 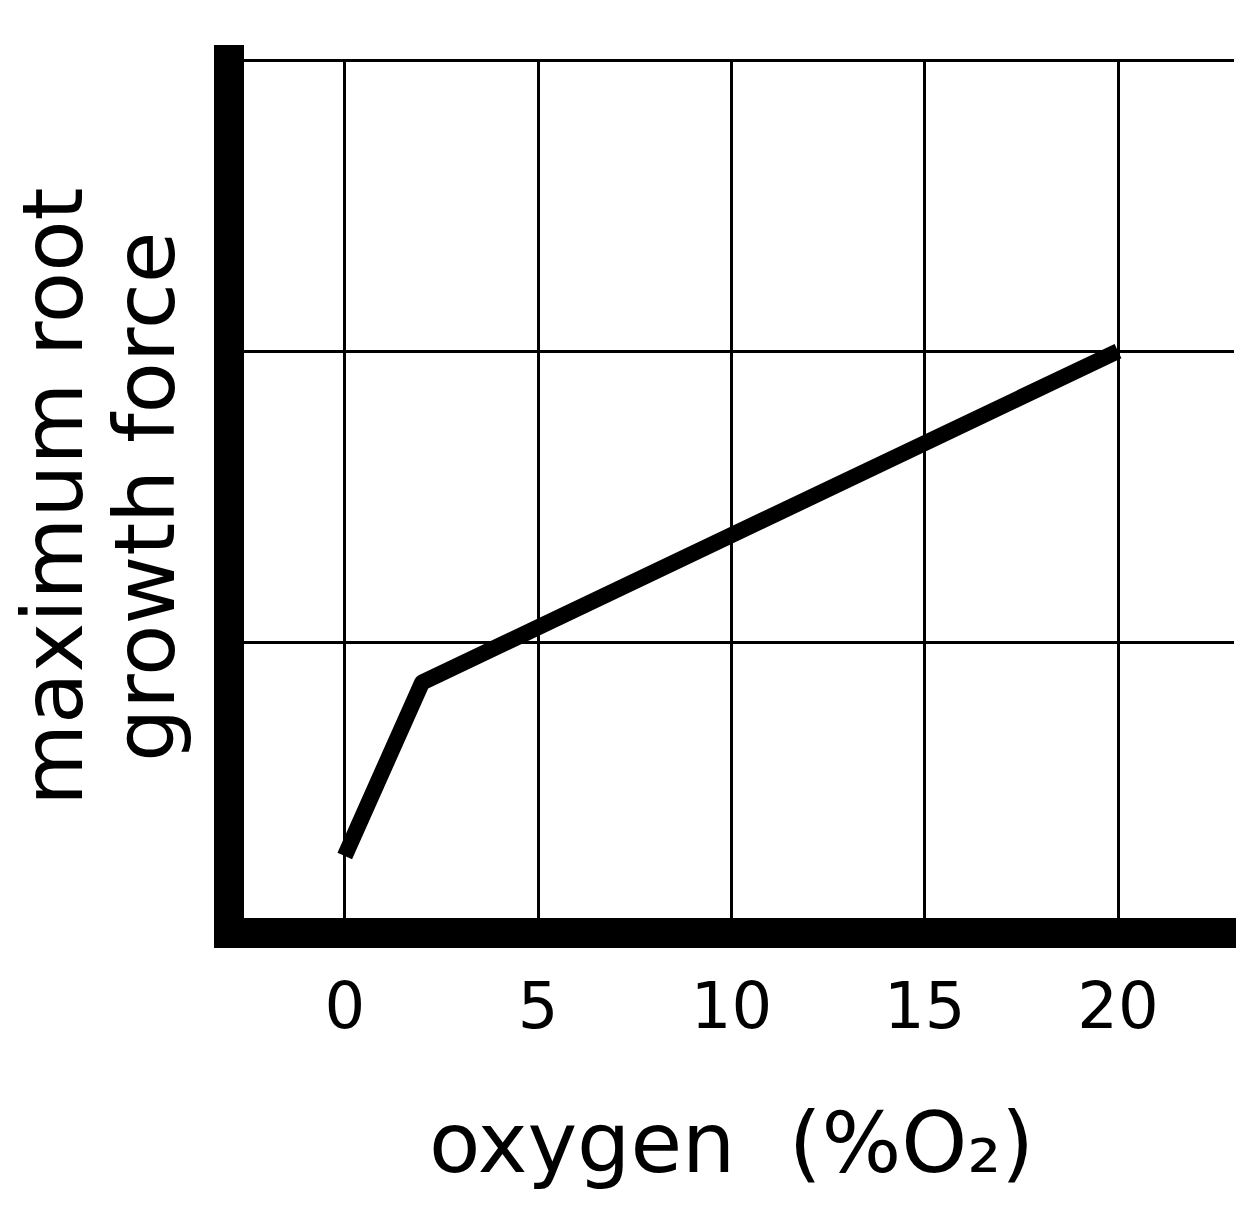 What do you see at coordinates (731, 1143) in the screenshot?
I see `x-axis-title: oxygen (%O₂)` at bounding box center [731, 1143].